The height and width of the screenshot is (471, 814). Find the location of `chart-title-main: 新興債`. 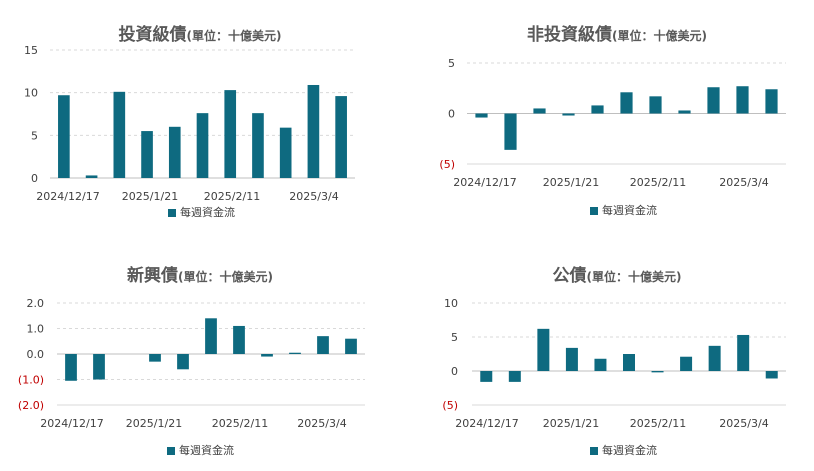

chart-title-main: 新興債 is located at coordinates (152, 276).